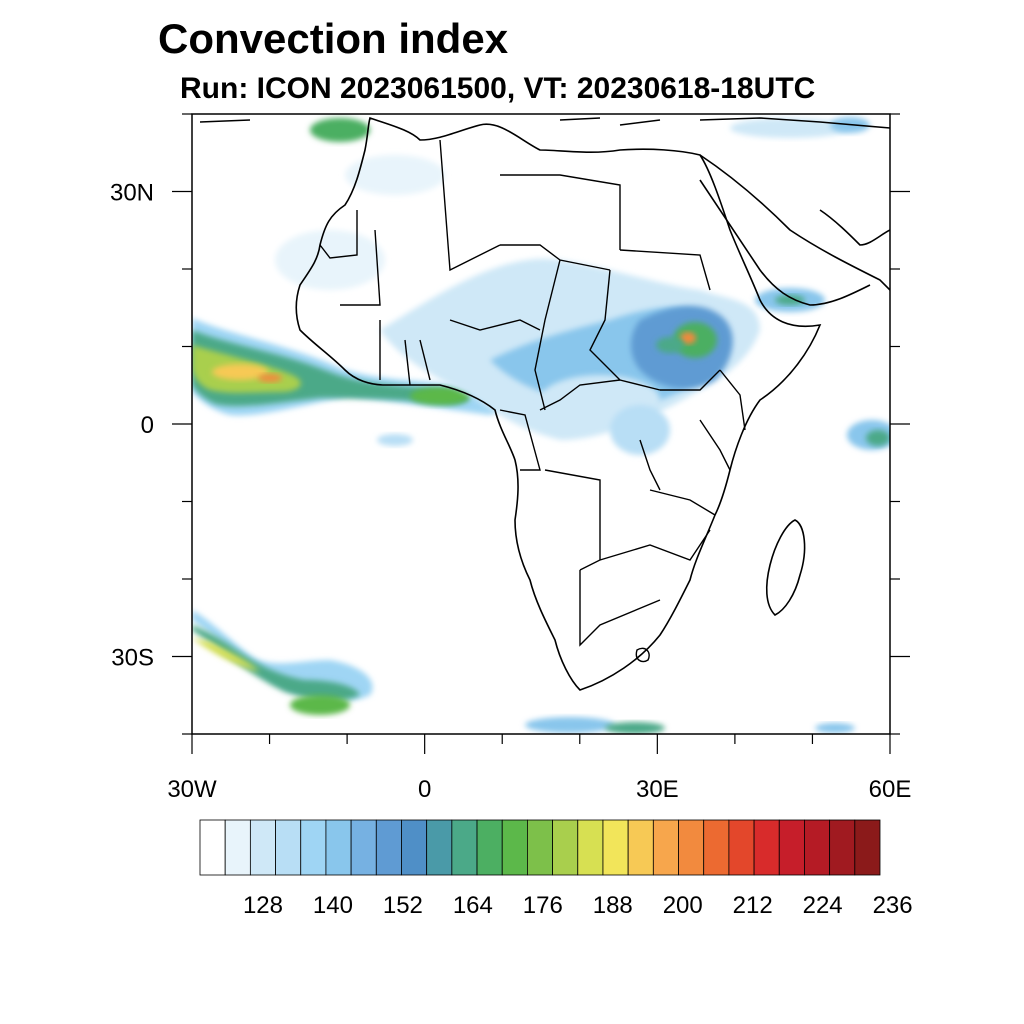 This screenshot has width=1024, height=1024. Describe the element at coordinates (403, 905) in the screenshot. I see `colorbar-label: 152` at that location.